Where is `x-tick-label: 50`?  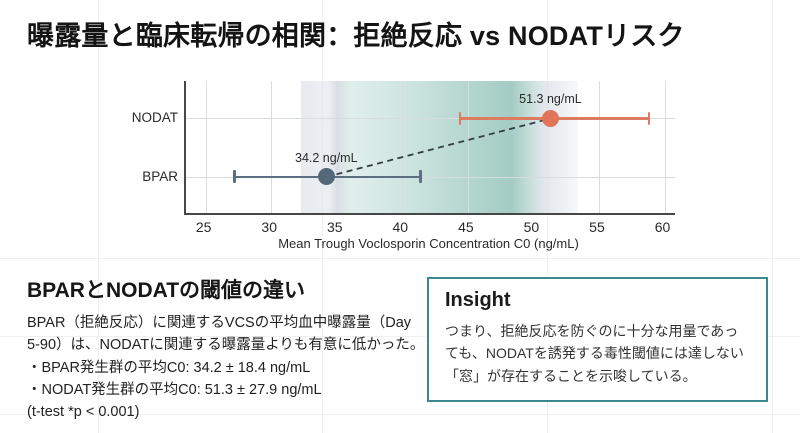 x-tick-label: 50 is located at coordinates (531, 227).